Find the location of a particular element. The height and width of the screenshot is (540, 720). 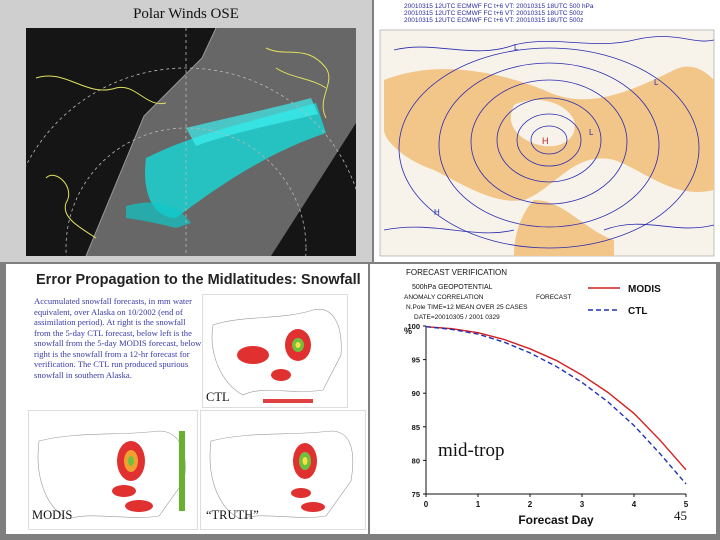

chart-header-1: FORECAST VERIFICATION is located at coordinates (457, 272).